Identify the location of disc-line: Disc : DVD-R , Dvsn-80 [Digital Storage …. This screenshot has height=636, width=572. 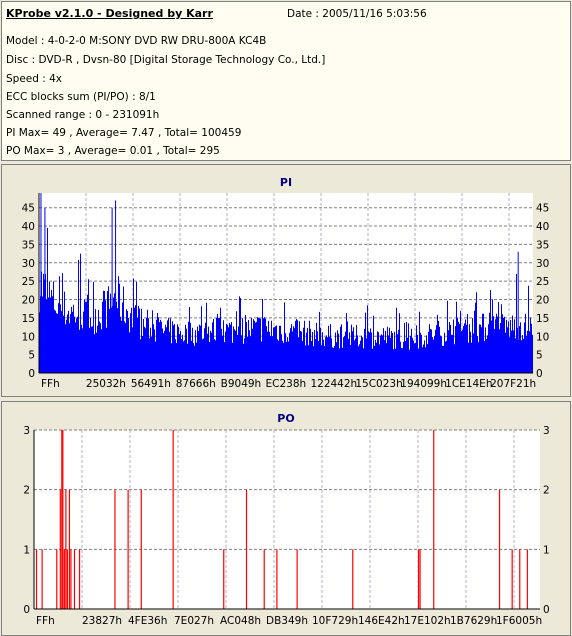
(166, 60).